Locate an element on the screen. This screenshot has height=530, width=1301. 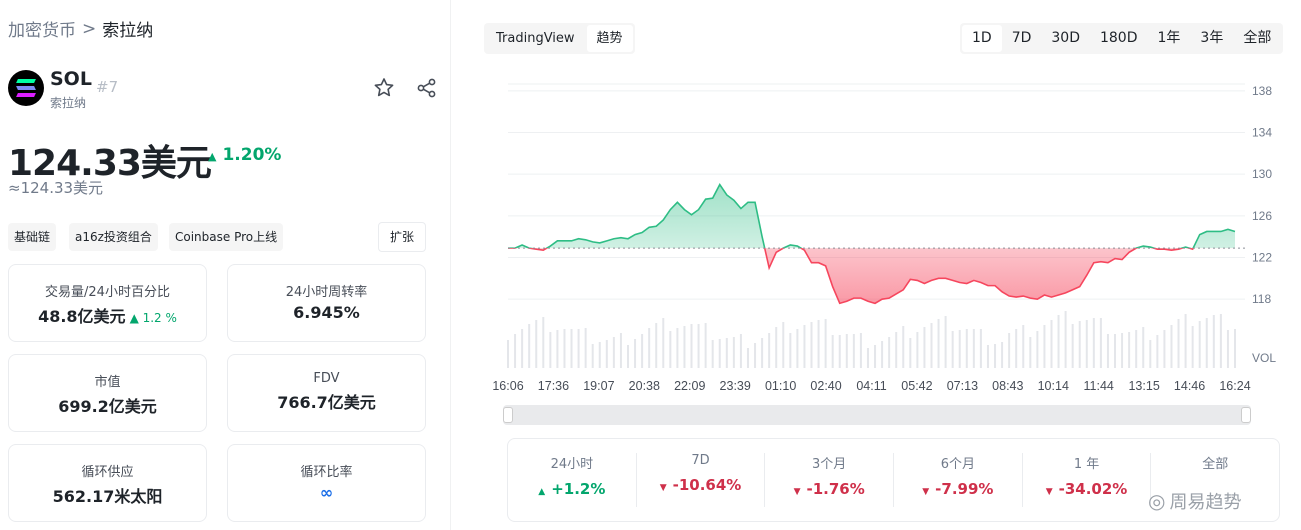
tab-tradingview: TradingView is located at coordinates (535, 38).